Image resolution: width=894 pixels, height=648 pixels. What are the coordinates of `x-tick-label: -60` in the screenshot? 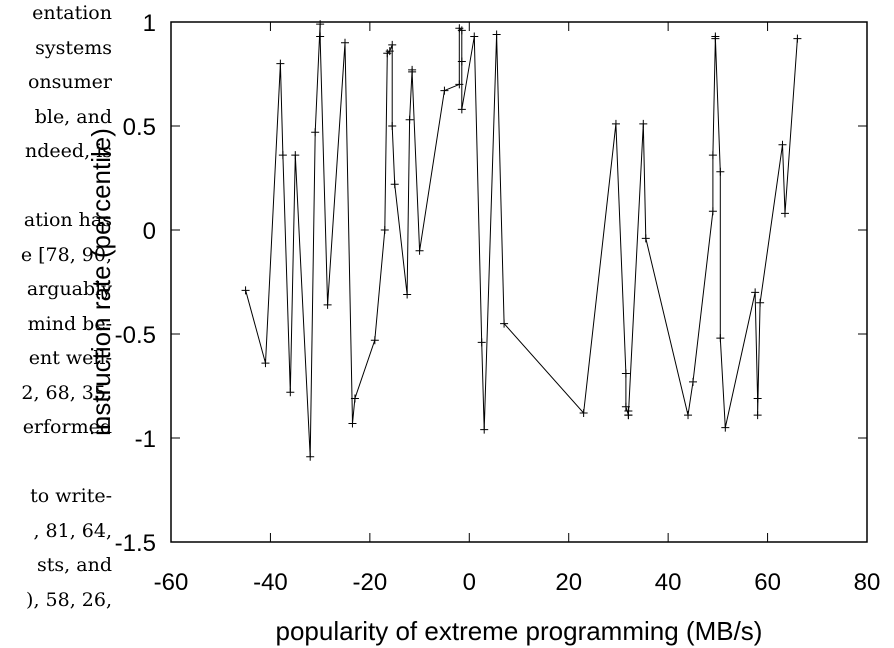 It's located at (171, 582).